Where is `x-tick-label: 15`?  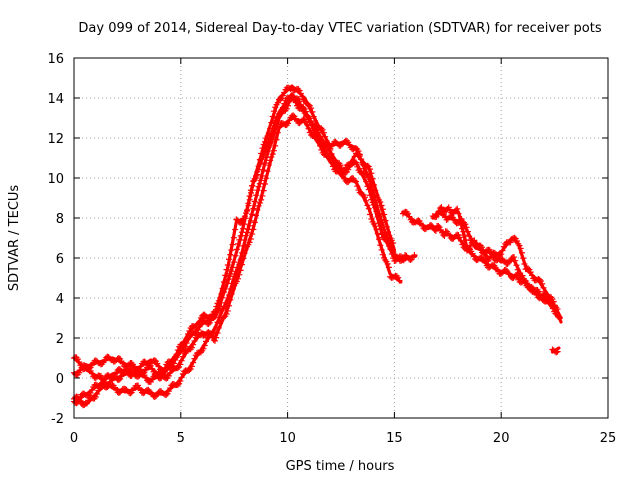 x-tick-label: 15 is located at coordinates (394, 438).